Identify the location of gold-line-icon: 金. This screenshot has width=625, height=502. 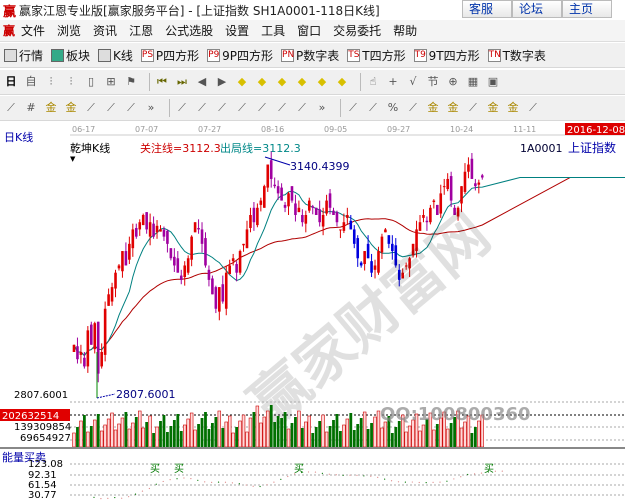
(453, 107).